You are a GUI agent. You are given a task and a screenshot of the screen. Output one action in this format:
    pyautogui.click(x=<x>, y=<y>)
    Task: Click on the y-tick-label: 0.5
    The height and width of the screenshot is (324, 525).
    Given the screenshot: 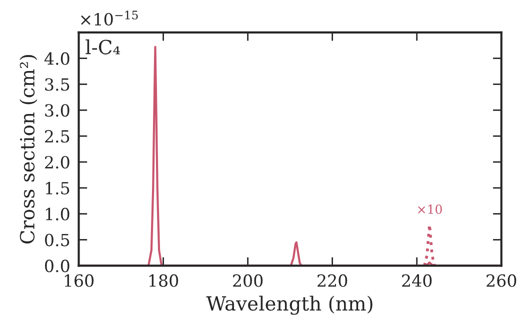 What is the action you would take?
    pyautogui.click(x=57, y=240)
    